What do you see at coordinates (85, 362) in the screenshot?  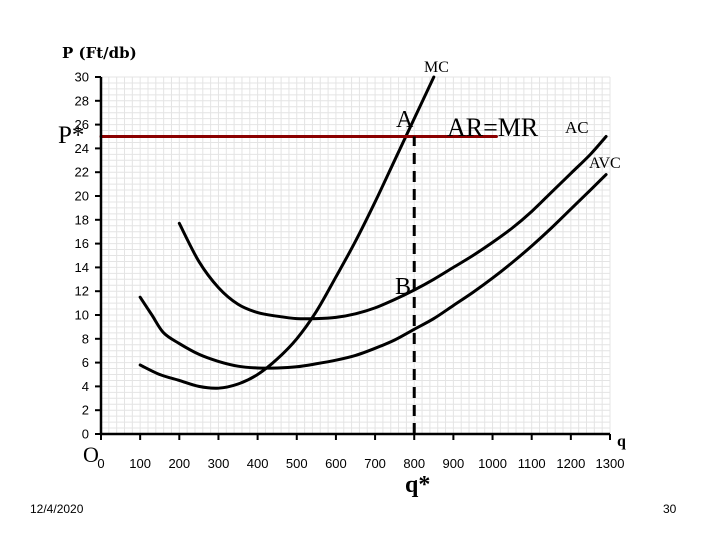 I see `y-tick-label: 6` at bounding box center [85, 362].